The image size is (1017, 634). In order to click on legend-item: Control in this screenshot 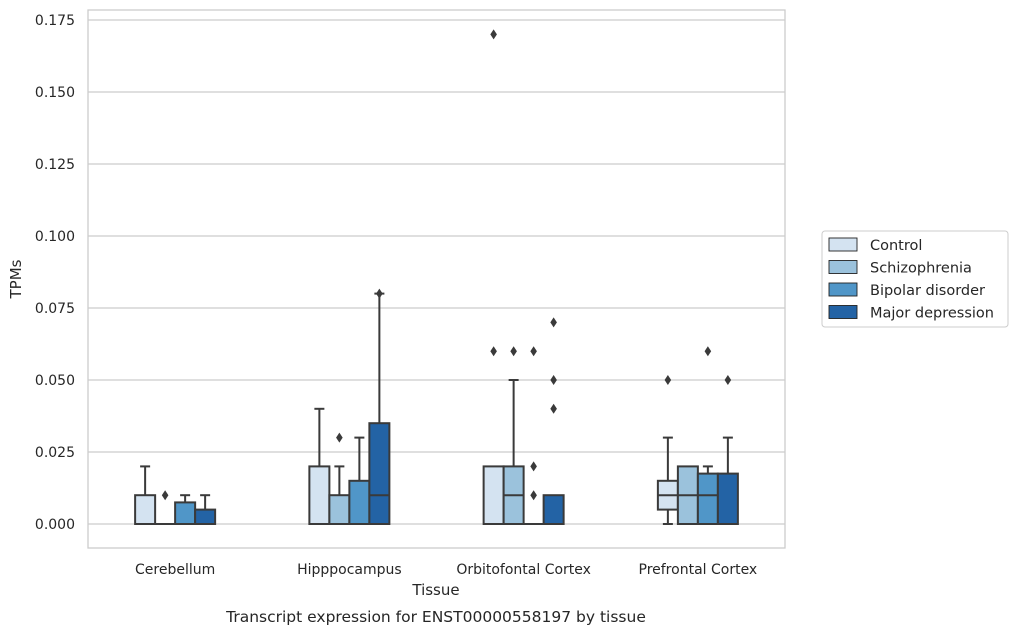, I will do `click(875, 245)`.